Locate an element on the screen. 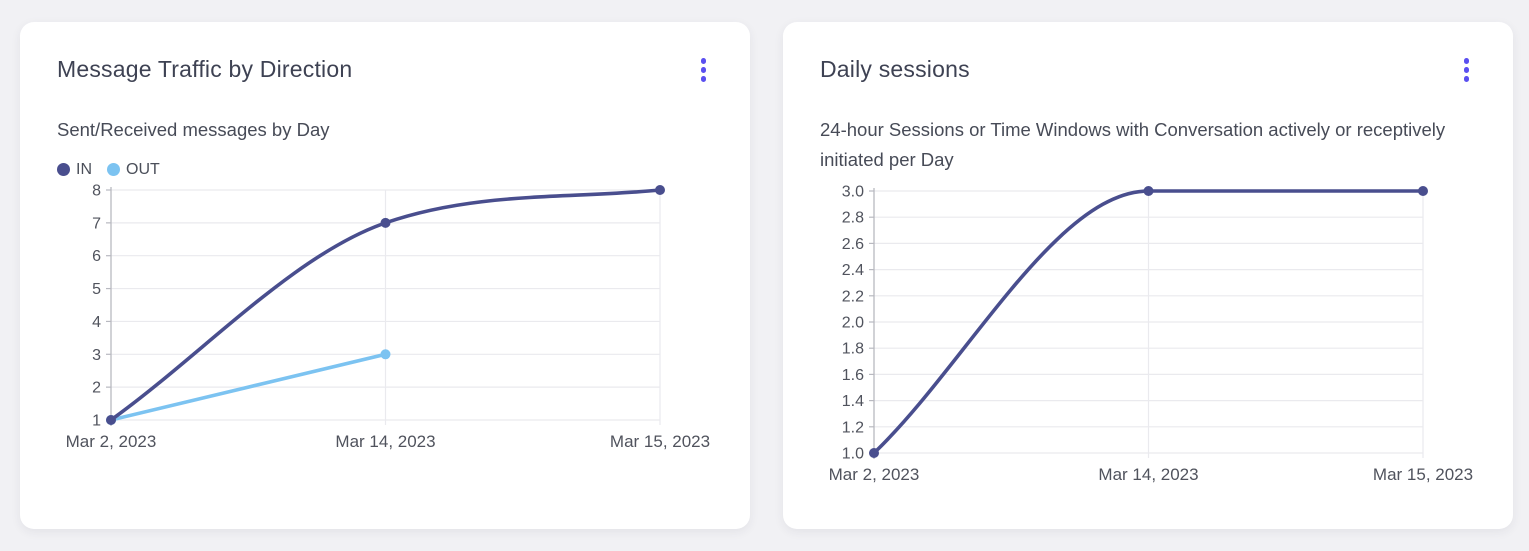  y-tick-label: 2.2 is located at coordinates (853, 296).